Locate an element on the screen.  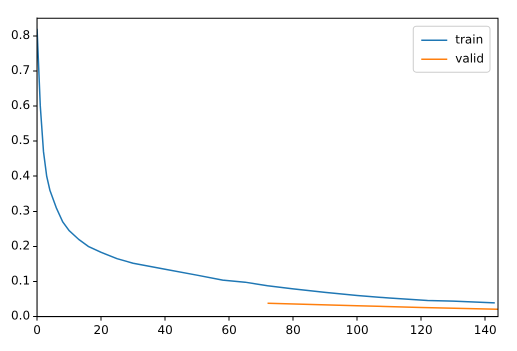
x-tick-label: 80 is located at coordinates (293, 329).